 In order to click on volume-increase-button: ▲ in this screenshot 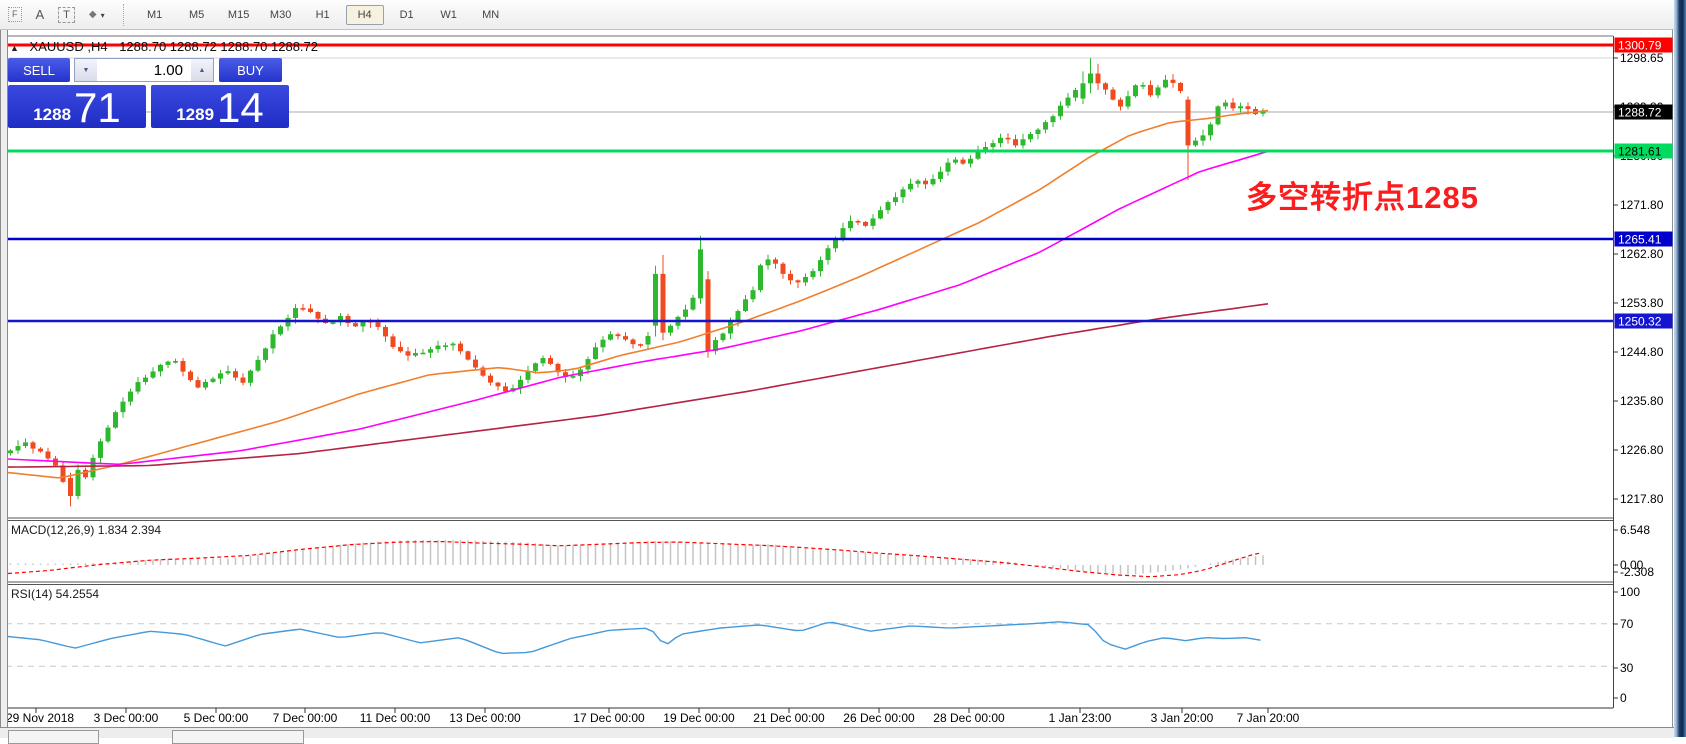, I will do `click(202, 70)`.